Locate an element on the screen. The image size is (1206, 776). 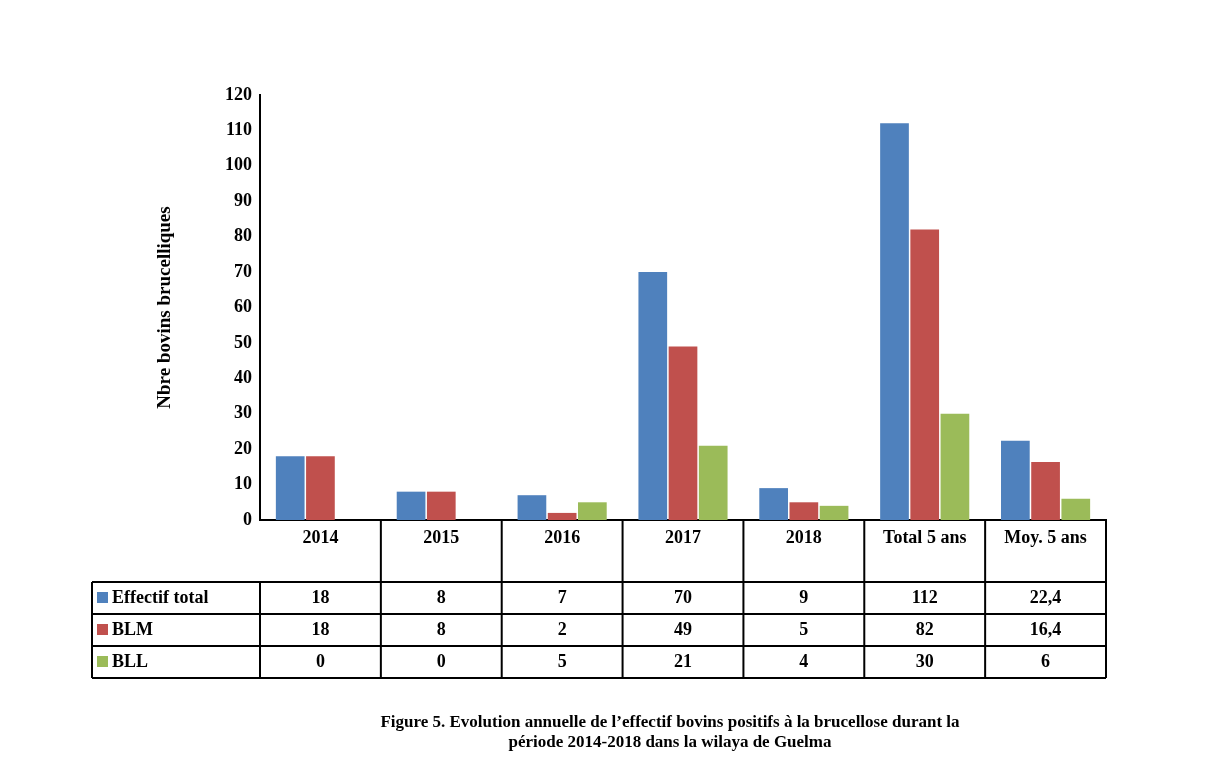
data-label: 22,4 is located at coordinates (1045, 596).